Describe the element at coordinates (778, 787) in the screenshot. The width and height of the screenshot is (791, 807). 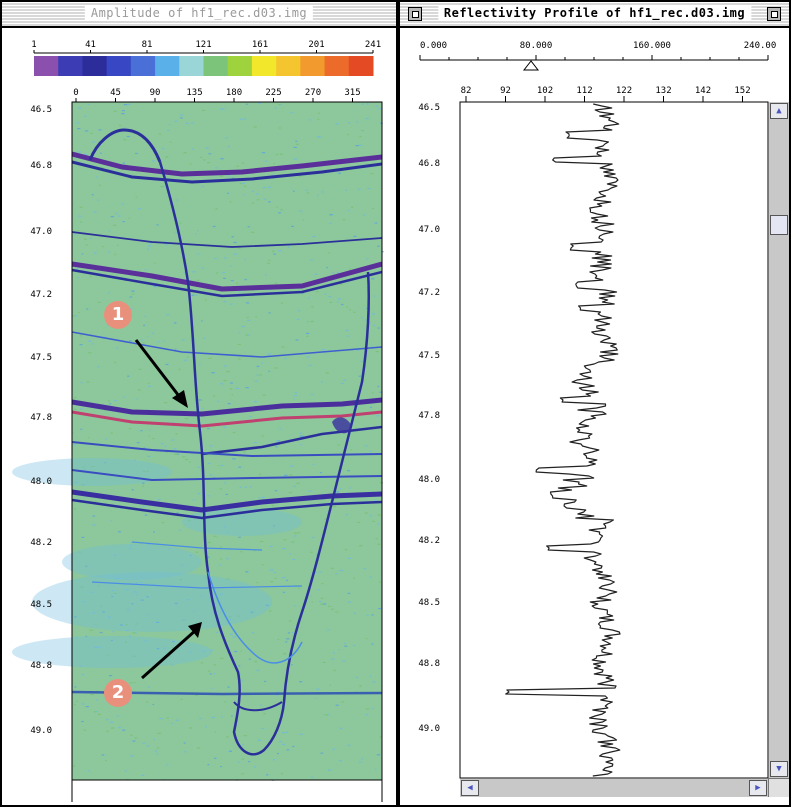
I see `resize-grow-box` at that location.